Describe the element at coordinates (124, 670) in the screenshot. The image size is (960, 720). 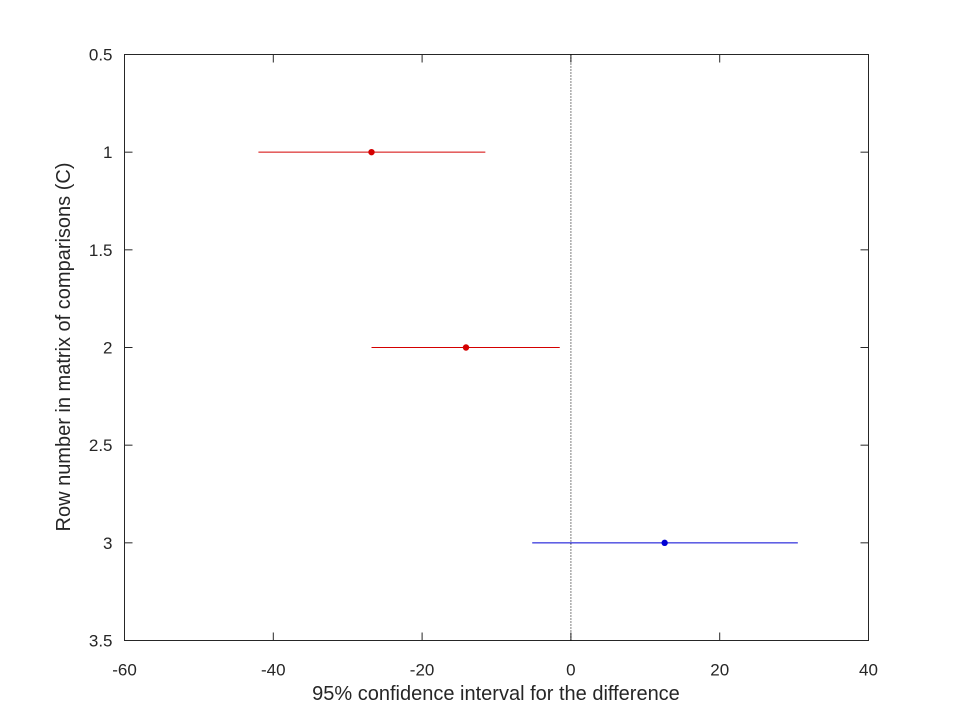
I see `x-tick-label: -60` at that location.